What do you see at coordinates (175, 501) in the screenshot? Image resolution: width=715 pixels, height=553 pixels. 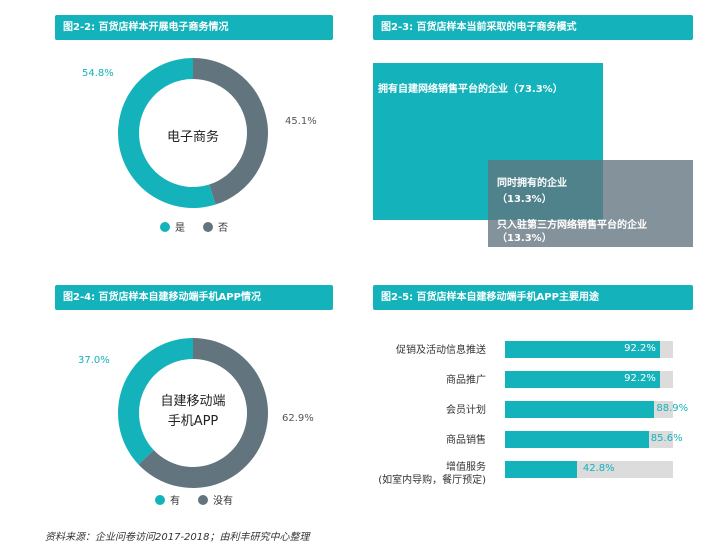 I see `legend-label: 有` at bounding box center [175, 501].